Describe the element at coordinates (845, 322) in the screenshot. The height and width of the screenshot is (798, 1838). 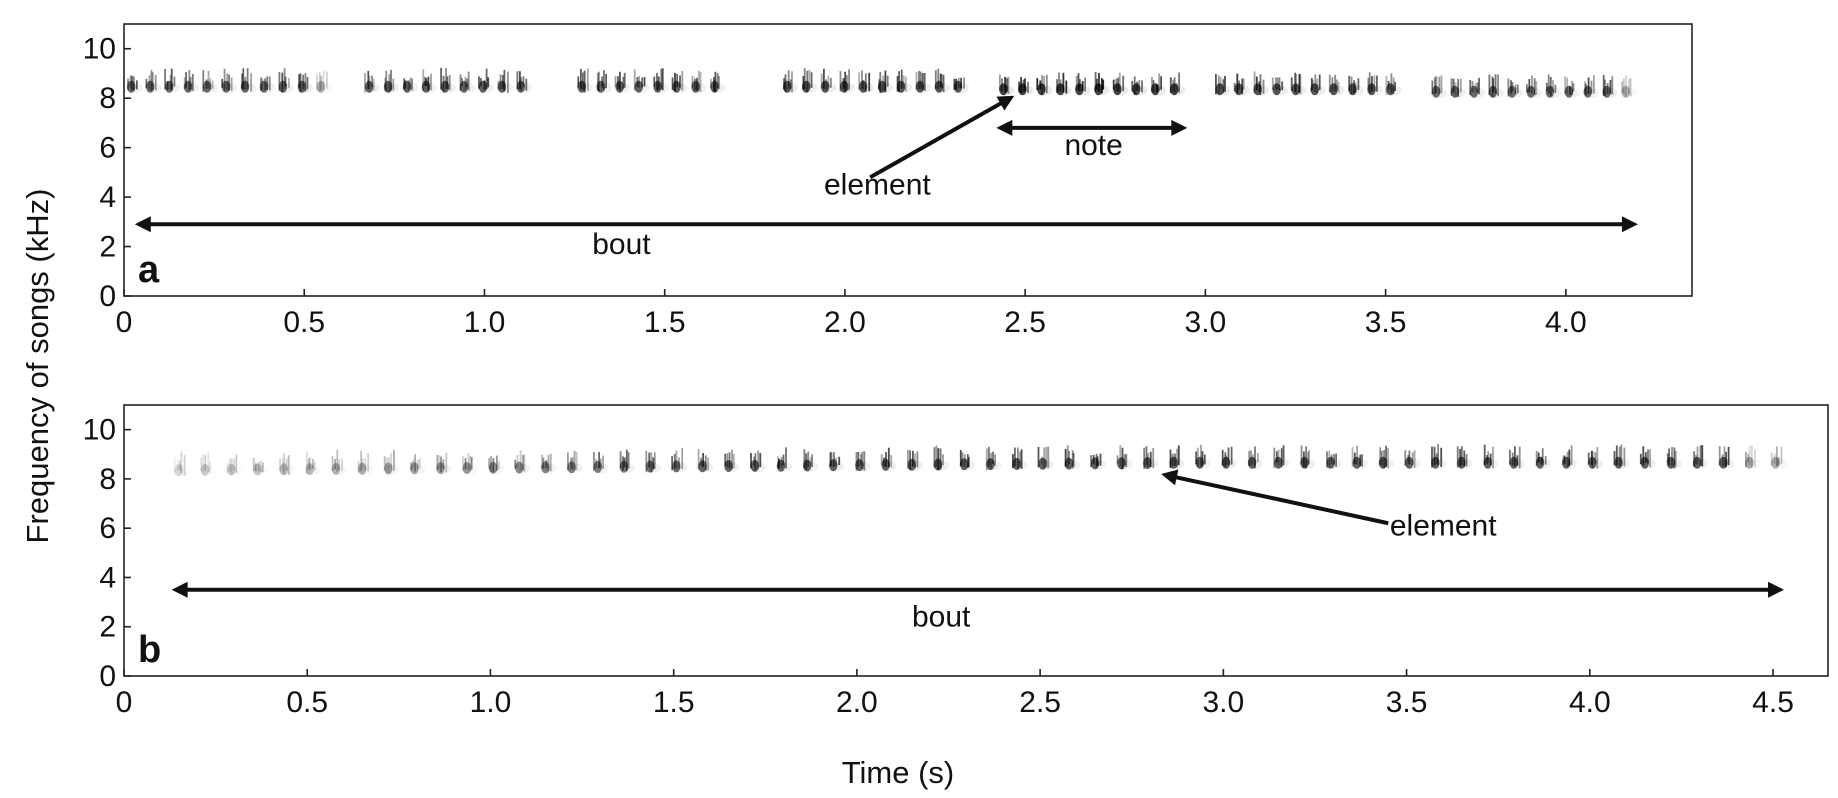
I see `x-tick-label: 2.0` at that location.